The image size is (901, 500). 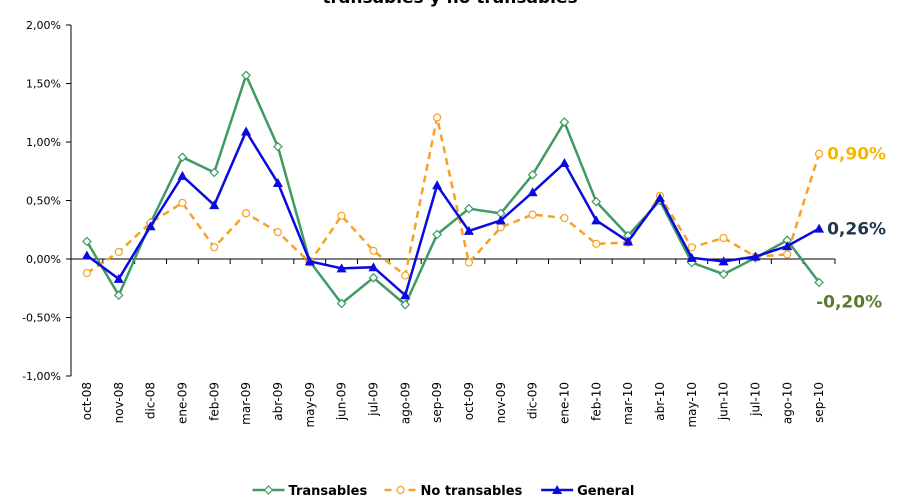 I want to click on x-tick-label: feb-09, so click(x=214, y=401).